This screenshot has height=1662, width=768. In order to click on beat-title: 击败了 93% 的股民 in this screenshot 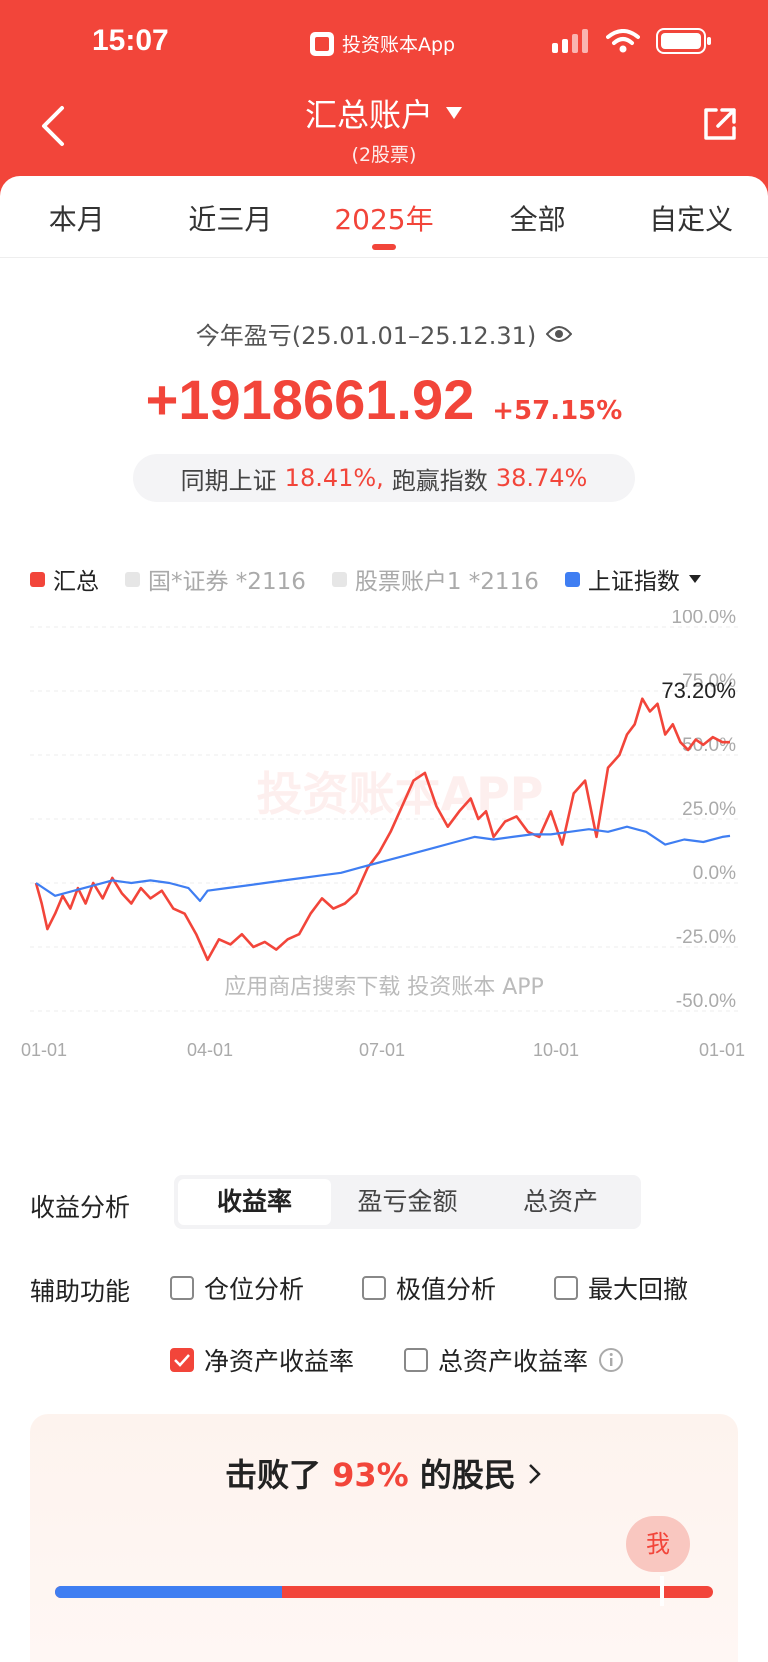, I will do `click(384, 1473)`.